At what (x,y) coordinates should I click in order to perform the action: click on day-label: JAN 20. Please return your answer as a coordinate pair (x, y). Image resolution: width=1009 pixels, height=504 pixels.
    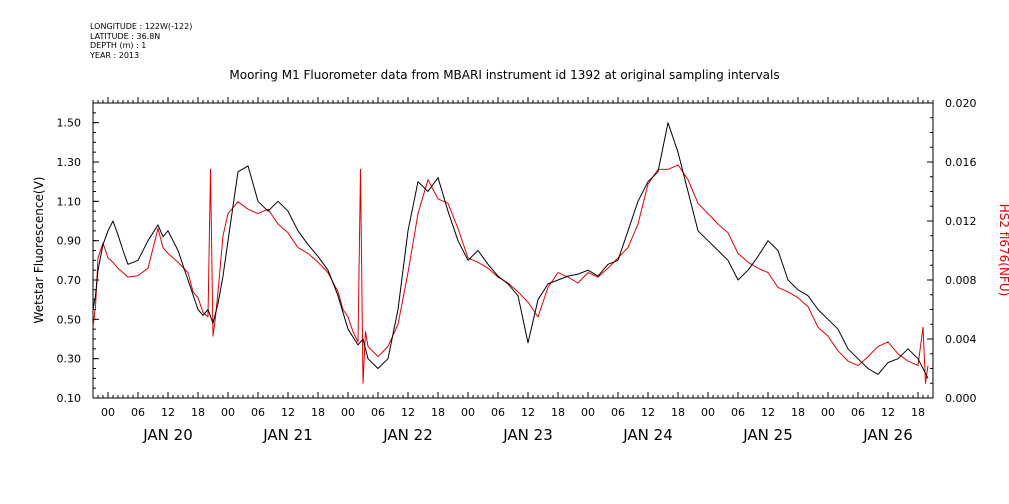
    Looking at the image, I should click on (167, 435).